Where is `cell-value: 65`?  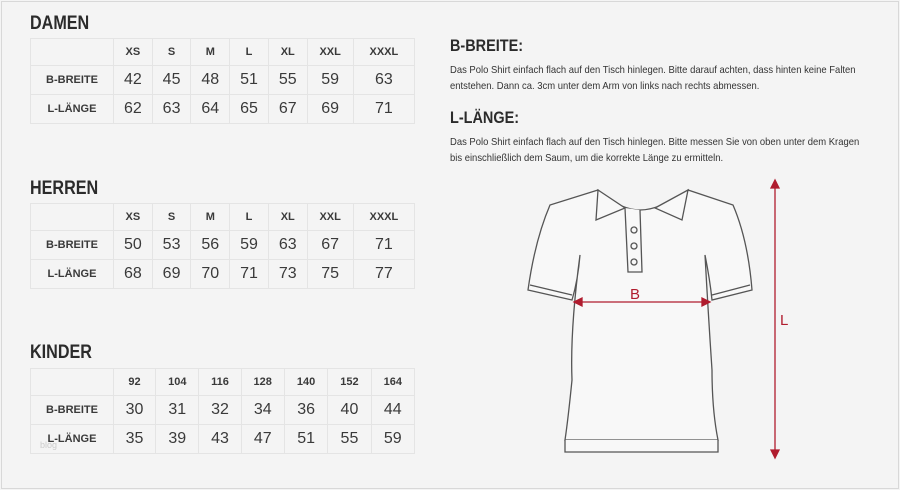 cell-value: 65 is located at coordinates (249, 109).